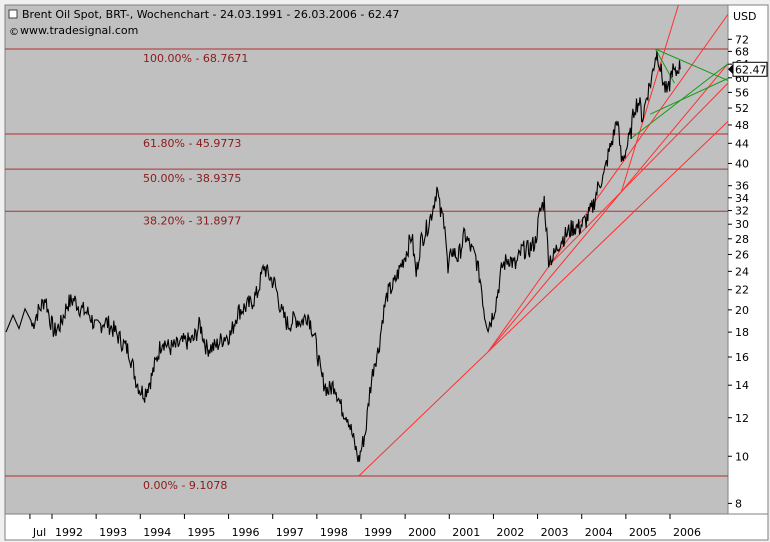  I want to click on x-tick-label: 1995, so click(201, 532).